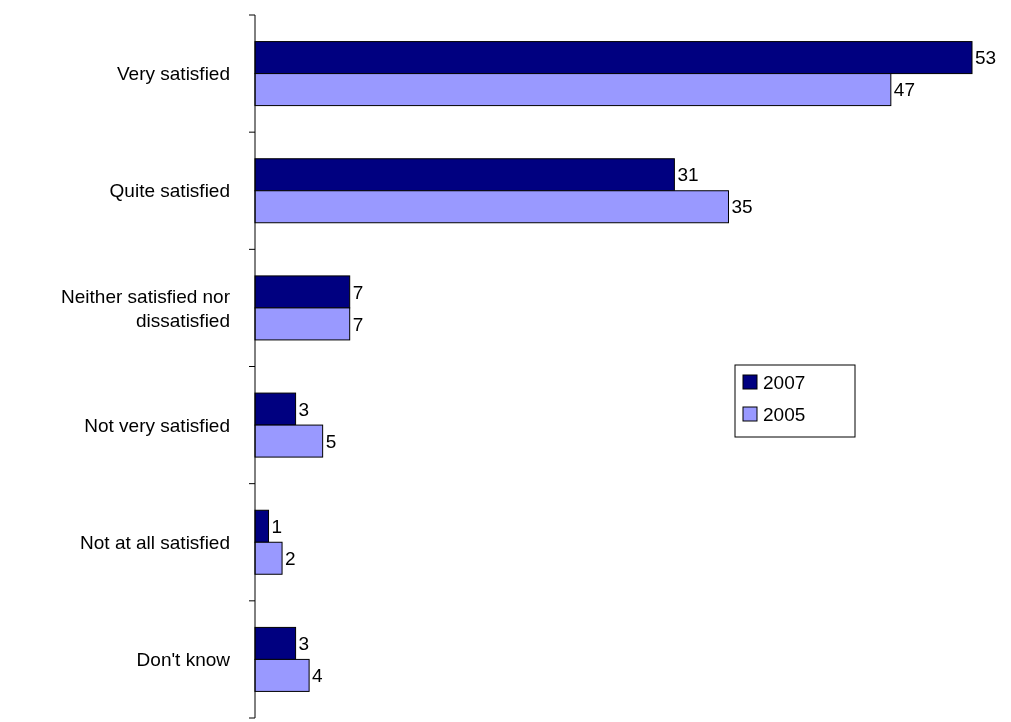 This screenshot has height=722, width=1011. Describe the element at coordinates (155, 542) in the screenshot. I see `y-tick-label: Not at all satisfied` at that location.